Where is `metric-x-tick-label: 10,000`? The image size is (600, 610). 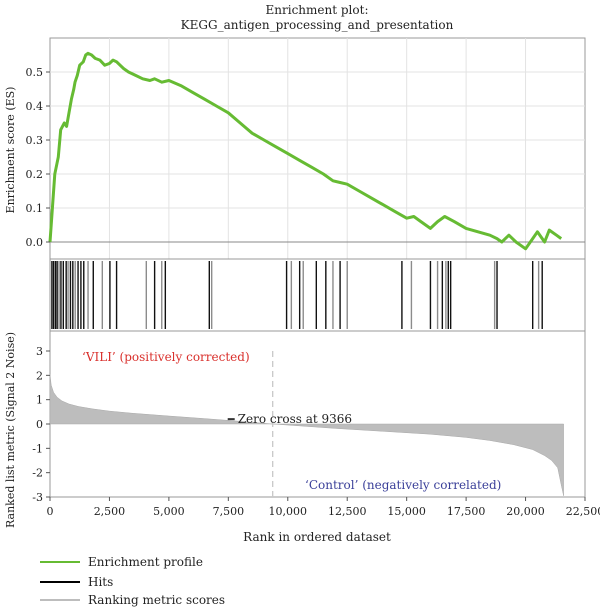
metric-x-tick-label: 10,000 is located at coordinates (288, 511).